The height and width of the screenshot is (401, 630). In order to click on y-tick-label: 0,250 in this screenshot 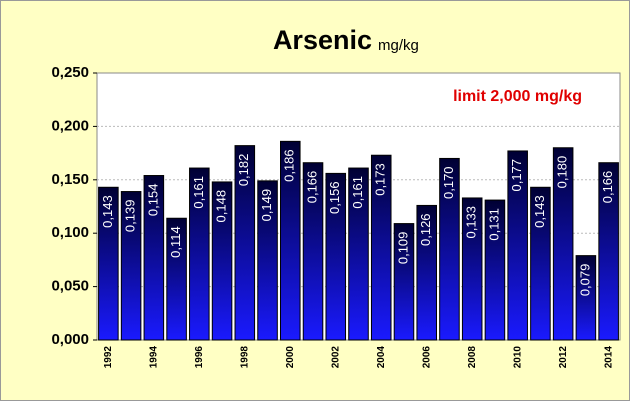, I will do `click(70, 72)`.